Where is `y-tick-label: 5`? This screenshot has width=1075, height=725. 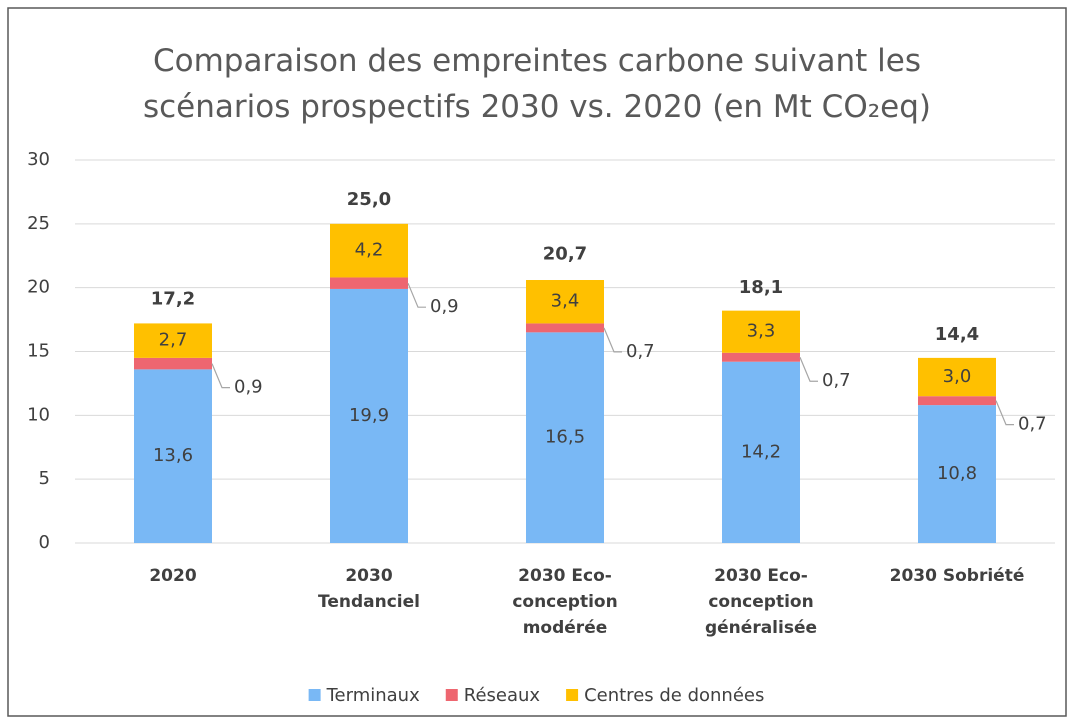
y-tick-label: 5 is located at coordinates (44, 478).